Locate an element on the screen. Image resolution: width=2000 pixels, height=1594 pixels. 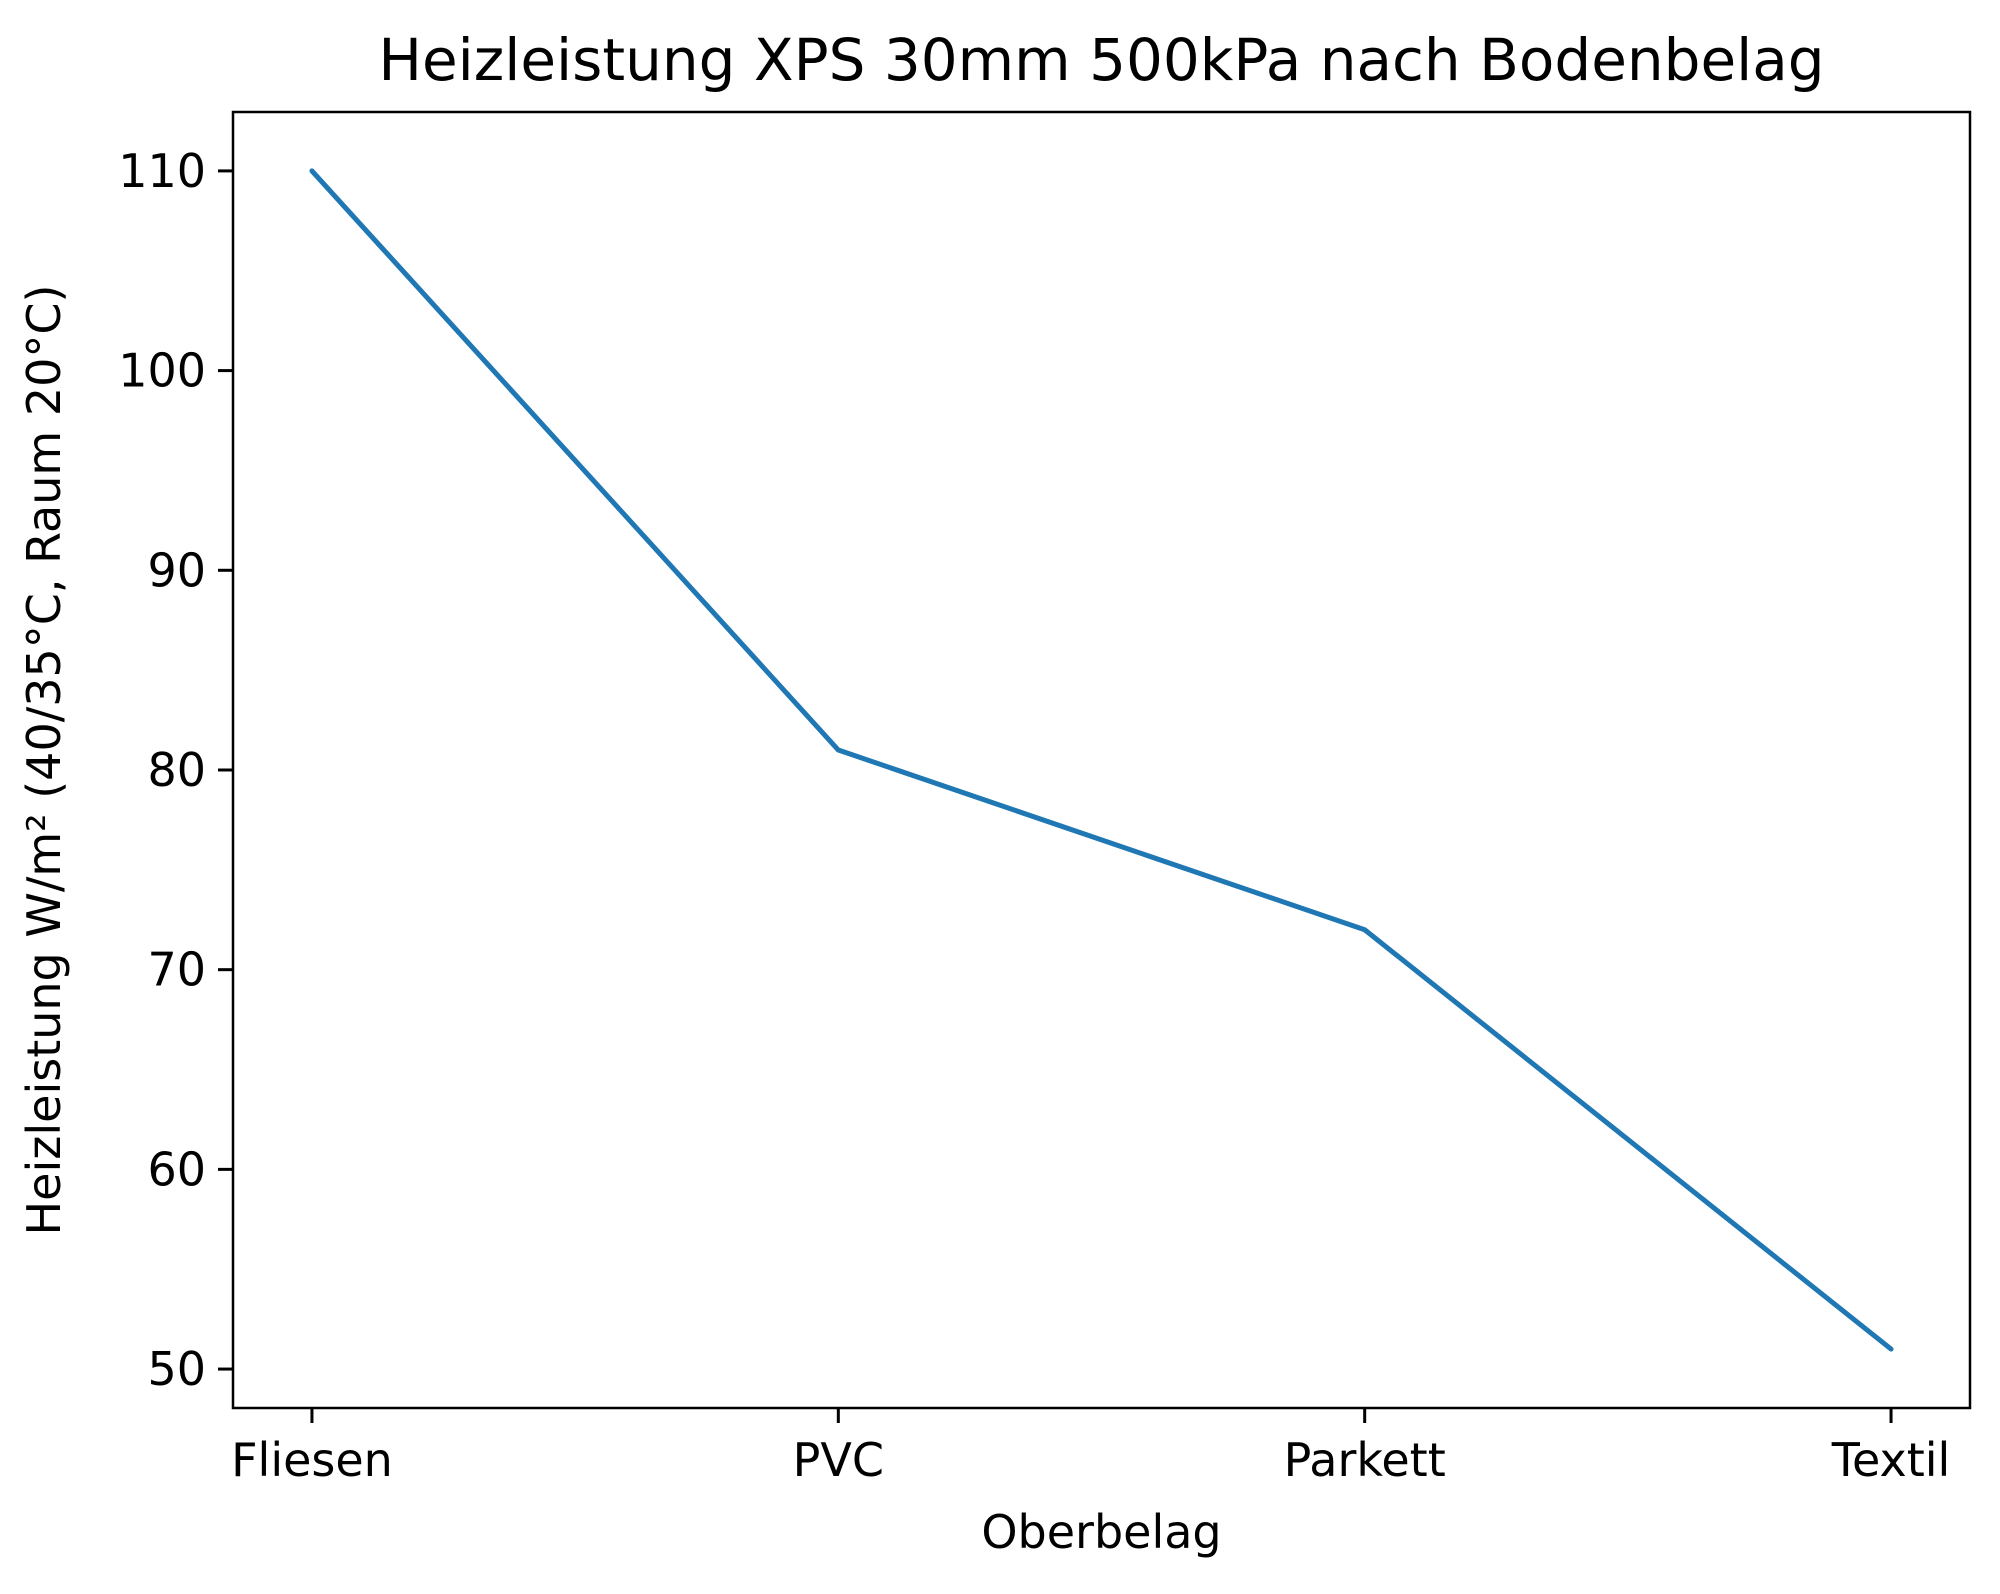
y-axis-tick-label: 80 is located at coordinates (176, 770).